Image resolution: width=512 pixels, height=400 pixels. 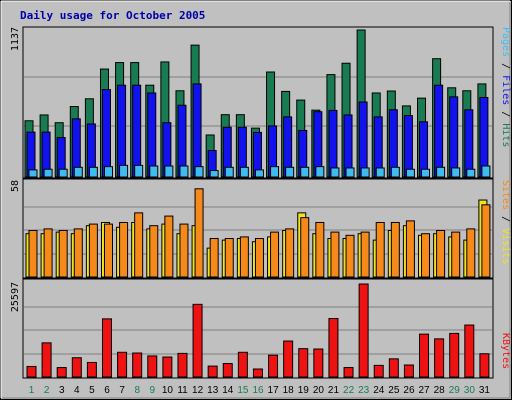 What do you see at coordinates (505, 66) in the screenshot?
I see `hits-legend-part-1: /` at bounding box center [505, 66].